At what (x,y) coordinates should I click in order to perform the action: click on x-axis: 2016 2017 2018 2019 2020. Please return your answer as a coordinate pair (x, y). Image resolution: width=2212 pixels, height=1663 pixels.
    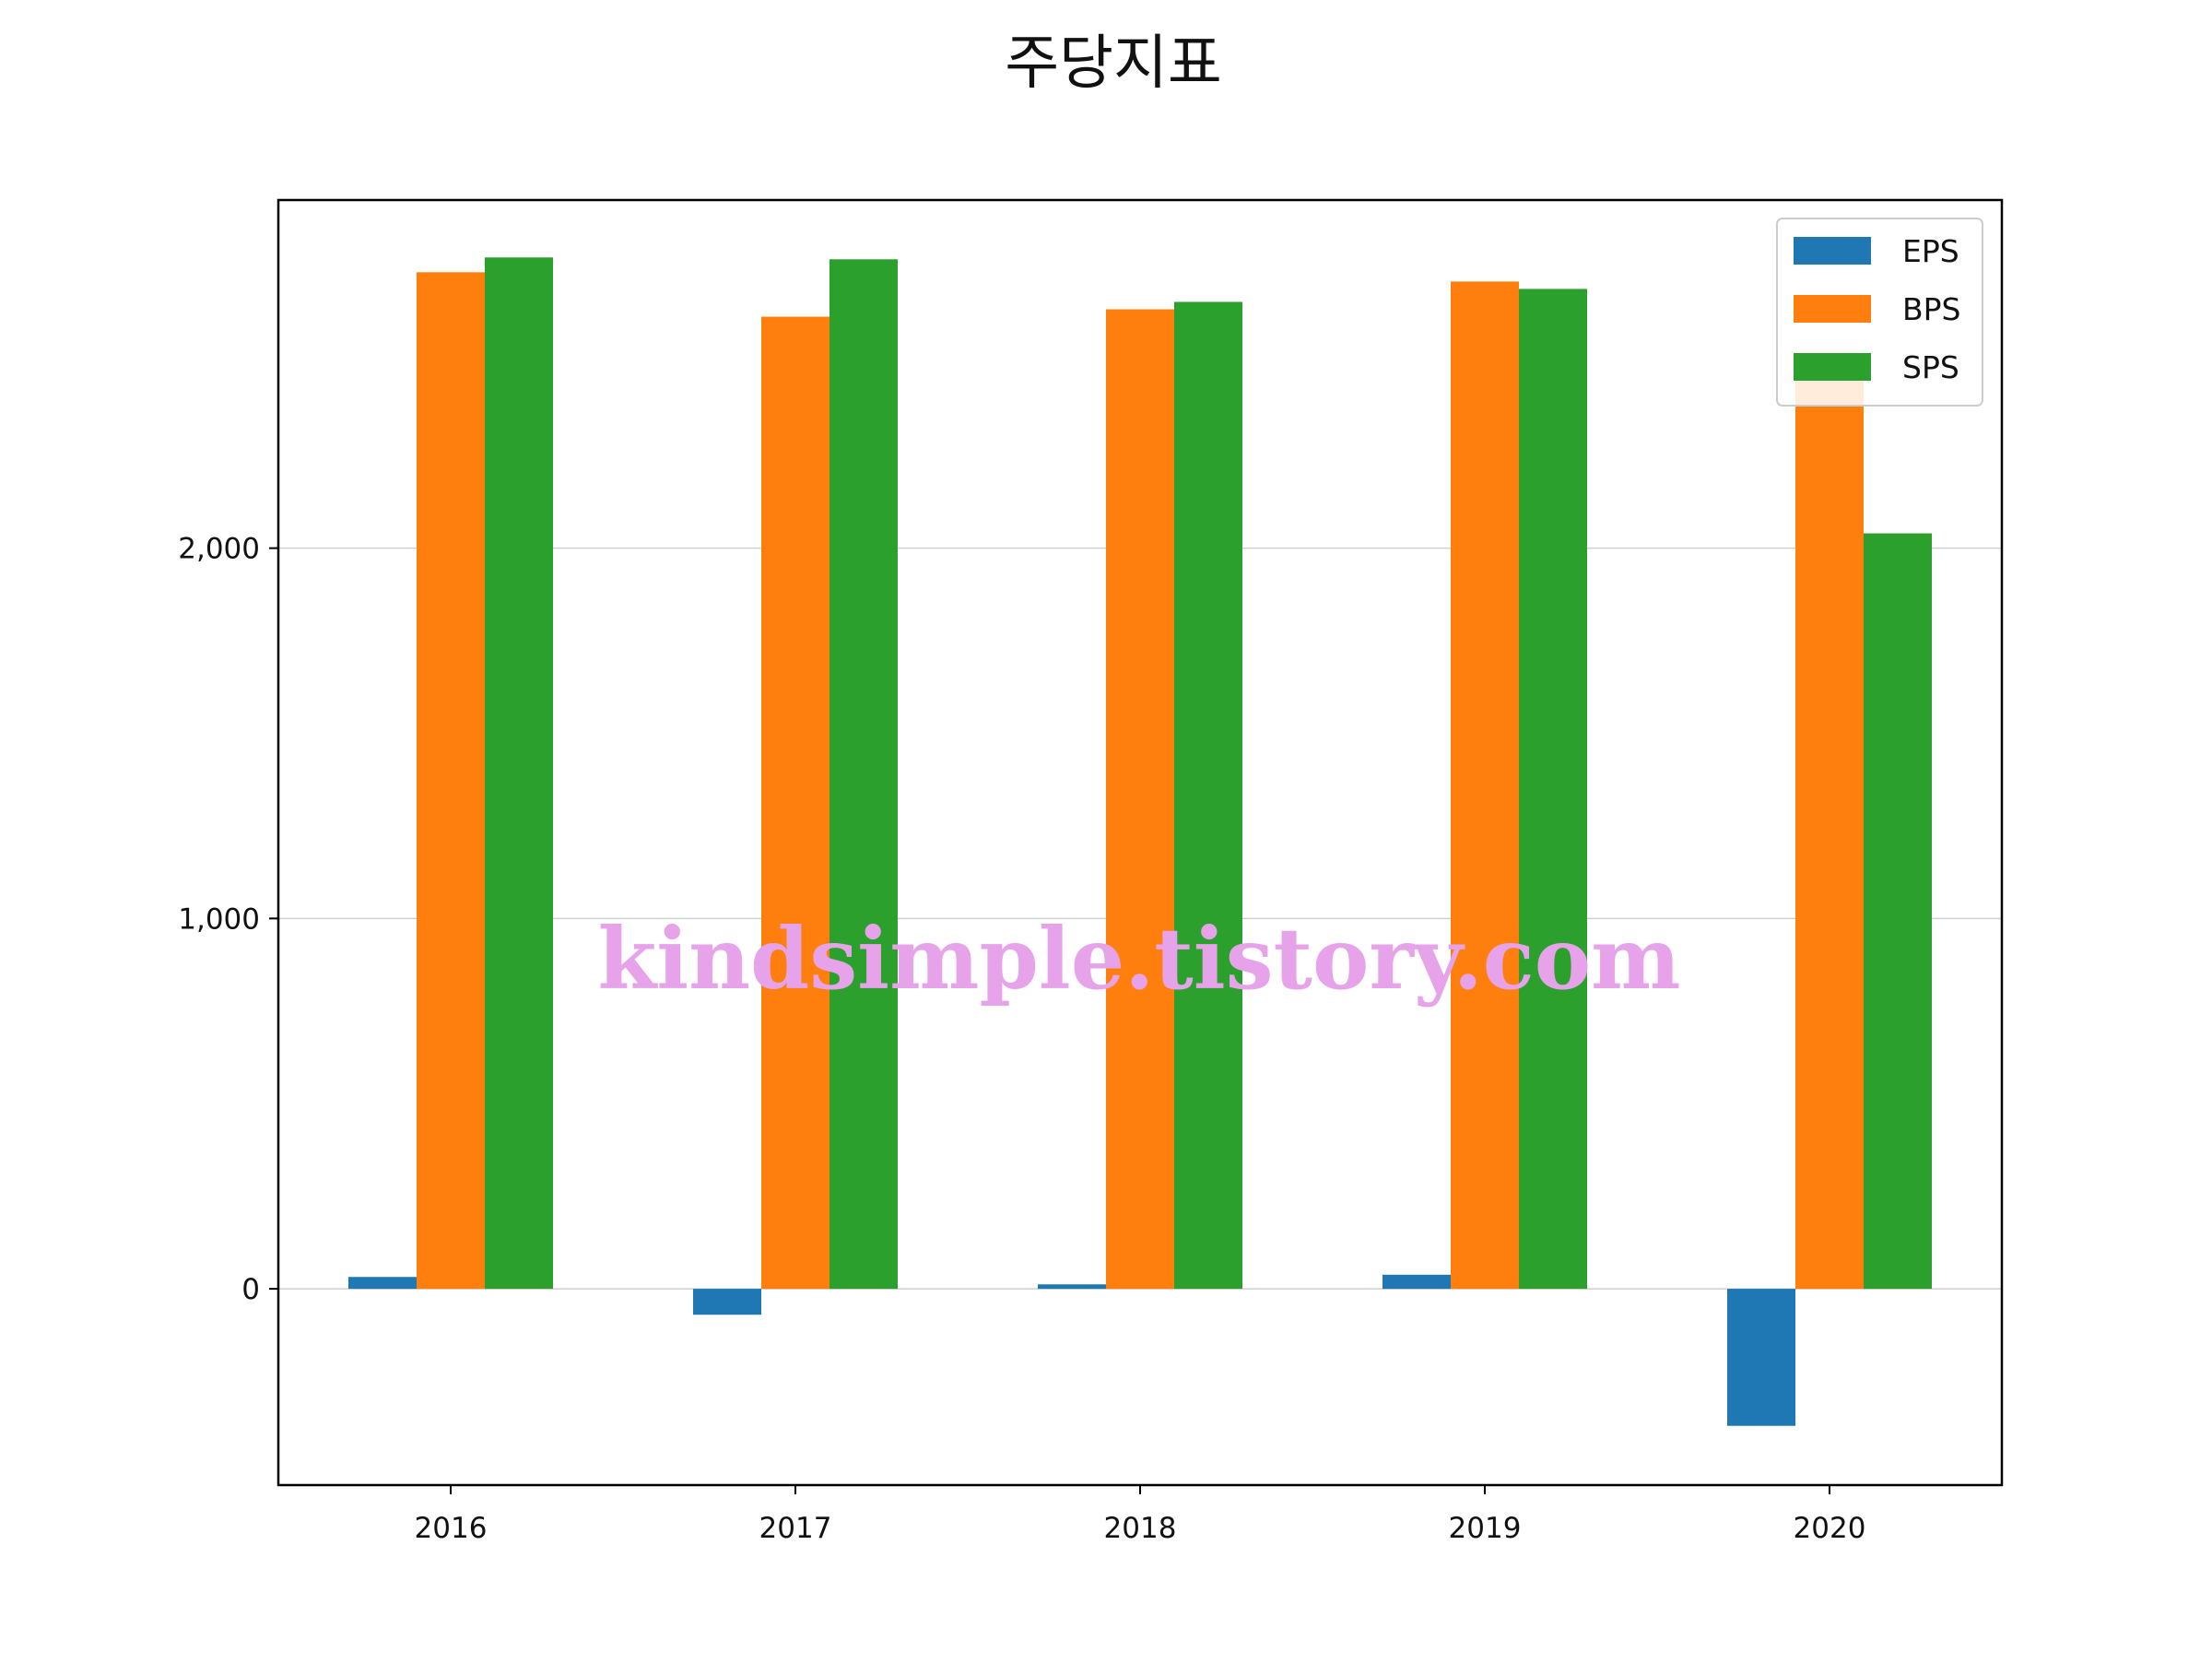
    Looking at the image, I should click on (1140, 1515).